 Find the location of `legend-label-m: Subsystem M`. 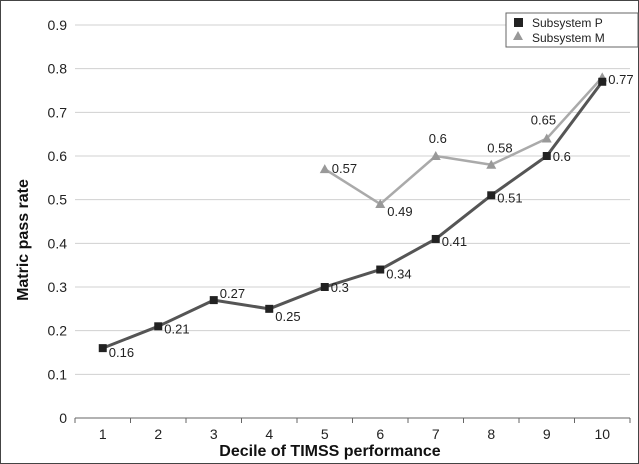

legend-label-m: Subsystem M is located at coordinates (568, 38).